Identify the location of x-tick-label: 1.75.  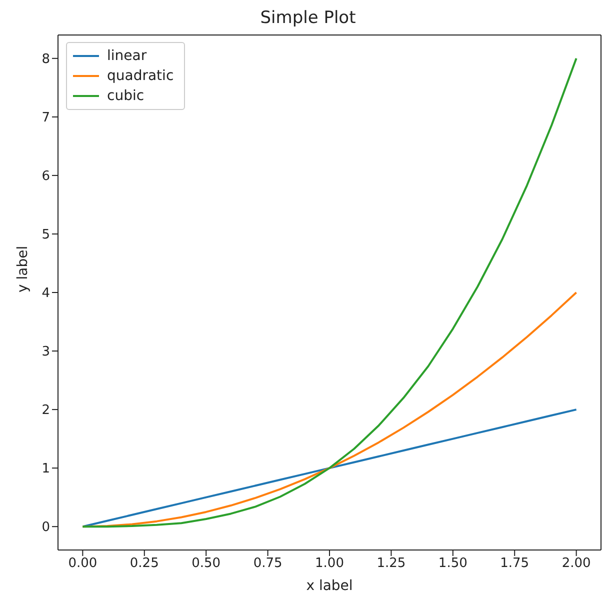
(515, 564).